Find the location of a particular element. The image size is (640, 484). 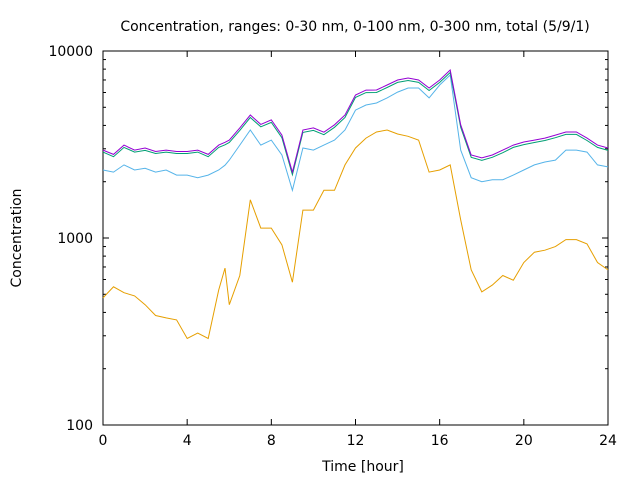

x-tick-label: 12 is located at coordinates (356, 441).